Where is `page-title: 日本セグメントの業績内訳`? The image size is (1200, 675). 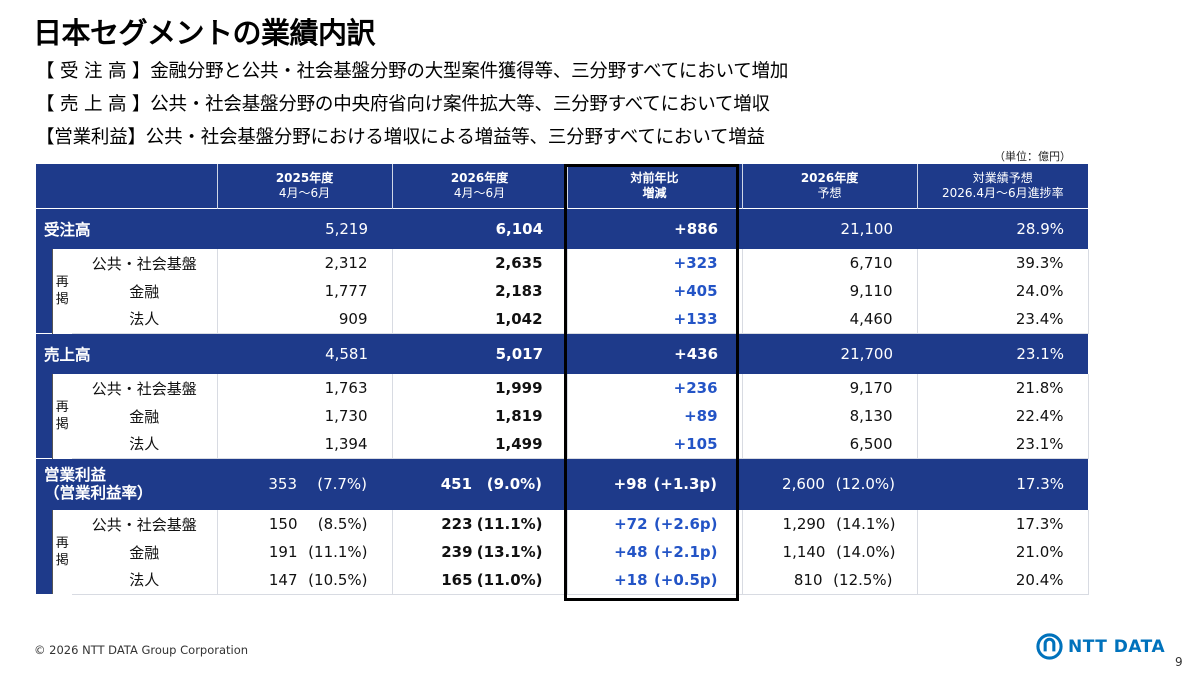
page-title: 日本セグメントの業績内訳 is located at coordinates (204, 33).